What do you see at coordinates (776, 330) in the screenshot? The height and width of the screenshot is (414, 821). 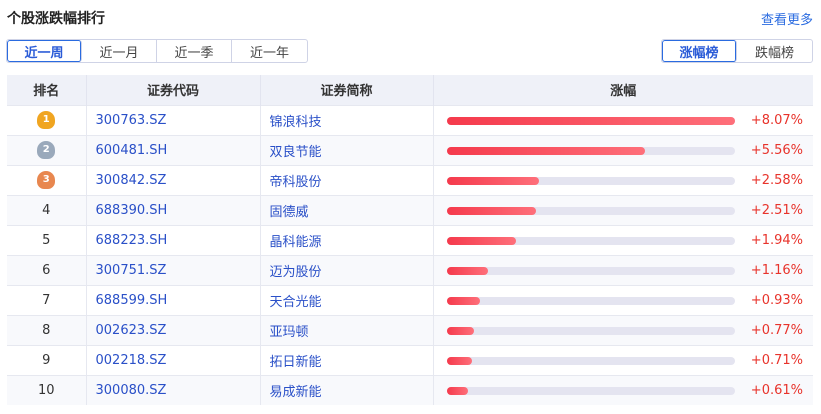 I see `change-value: +0.77%` at bounding box center [776, 330].